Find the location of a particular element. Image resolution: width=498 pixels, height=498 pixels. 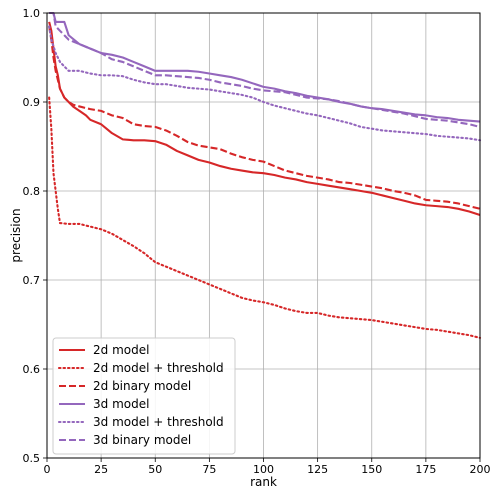

legend-label-1: 2d model + threshold is located at coordinates (158, 368).